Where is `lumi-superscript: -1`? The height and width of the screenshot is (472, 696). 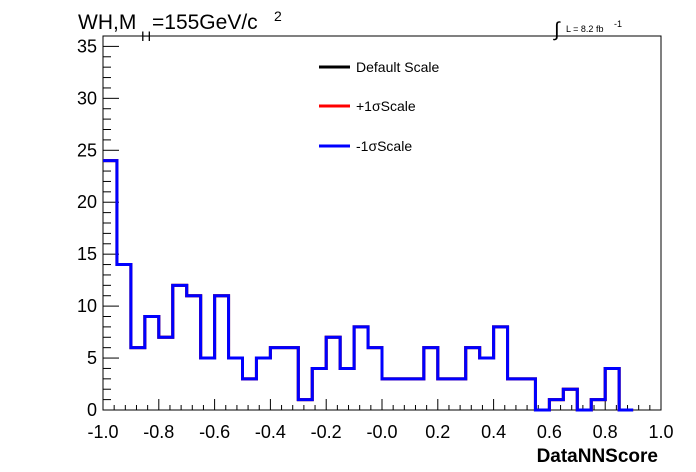 lumi-superscript: -1 is located at coordinates (618, 24).